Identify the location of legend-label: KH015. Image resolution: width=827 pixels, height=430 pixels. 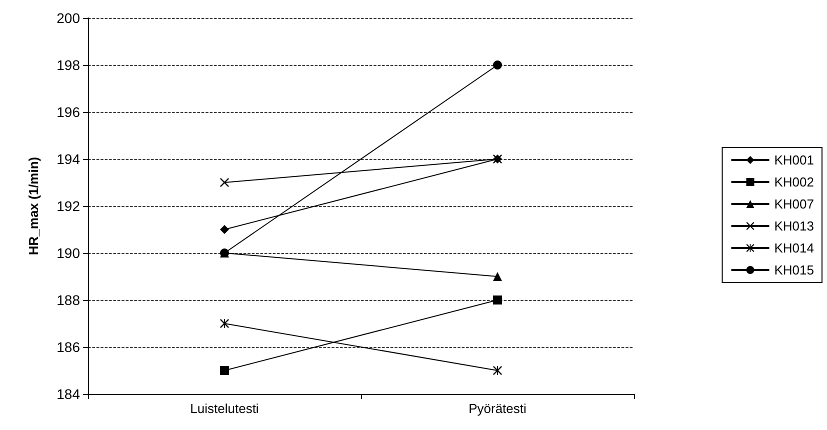
(794, 270).